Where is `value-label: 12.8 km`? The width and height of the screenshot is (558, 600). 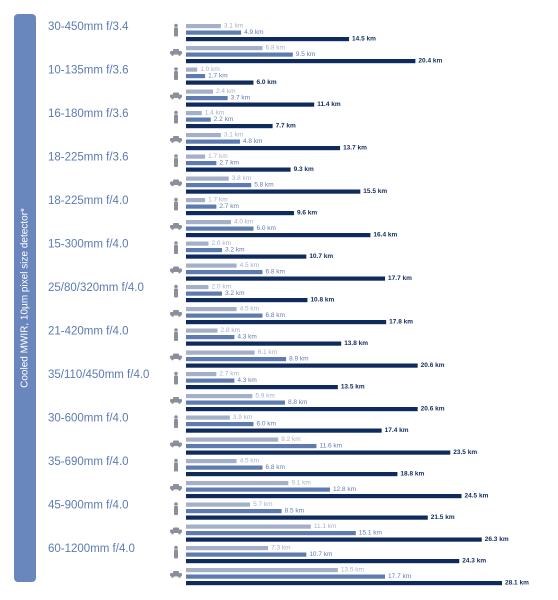
value-label: 12.8 km is located at coordinates (344, 489).